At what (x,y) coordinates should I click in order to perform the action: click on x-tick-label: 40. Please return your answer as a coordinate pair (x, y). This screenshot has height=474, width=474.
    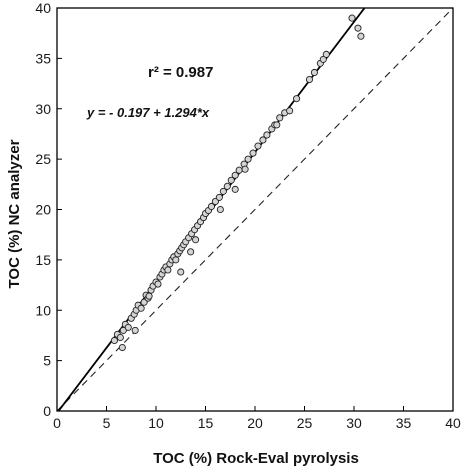
    Looking at the image, I should click on (453, 423).